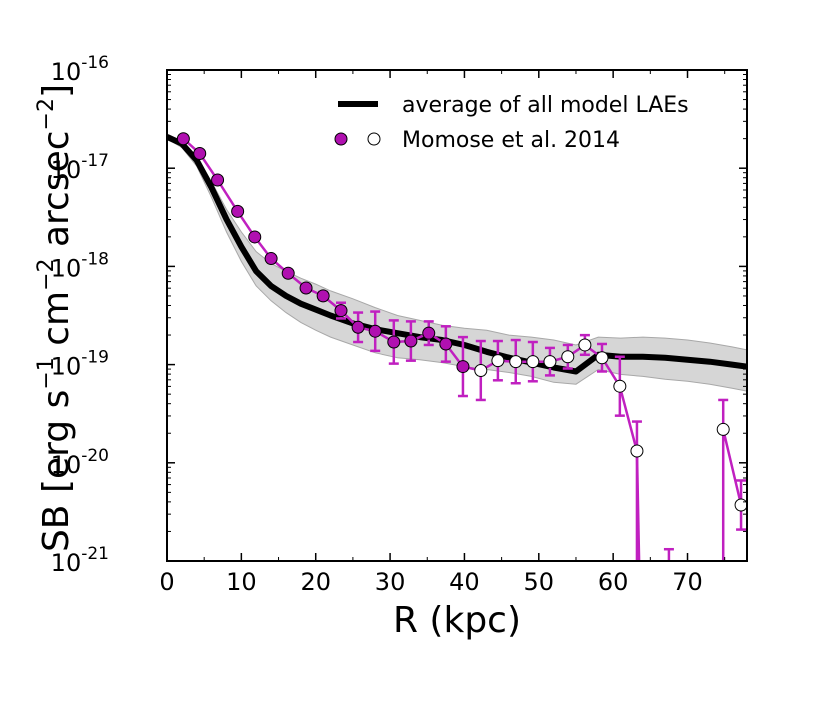  I want to click on y-tick-label: 10-21, so click(80, 560).